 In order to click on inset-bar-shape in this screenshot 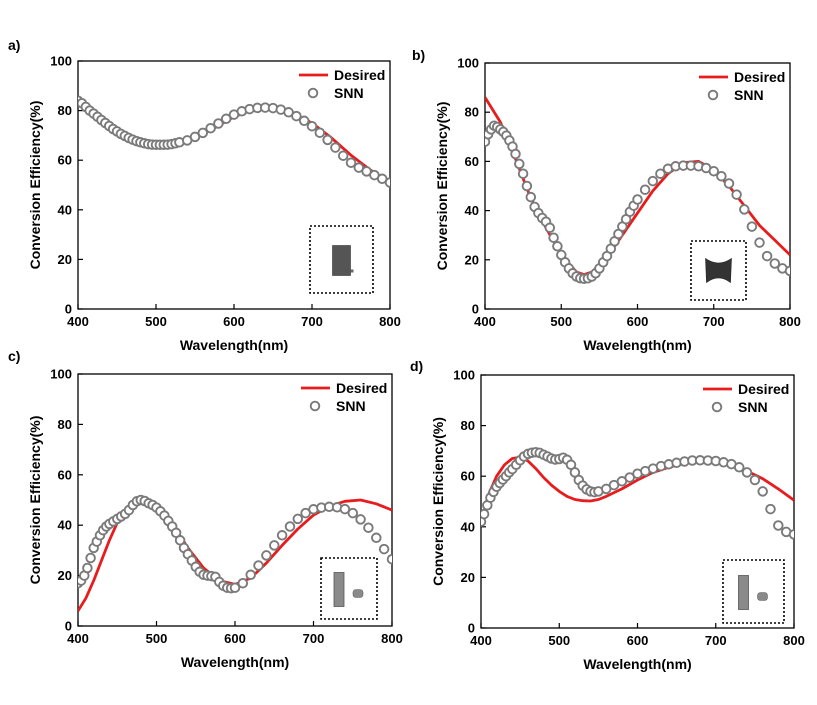, I will do `click(339, 589)`.